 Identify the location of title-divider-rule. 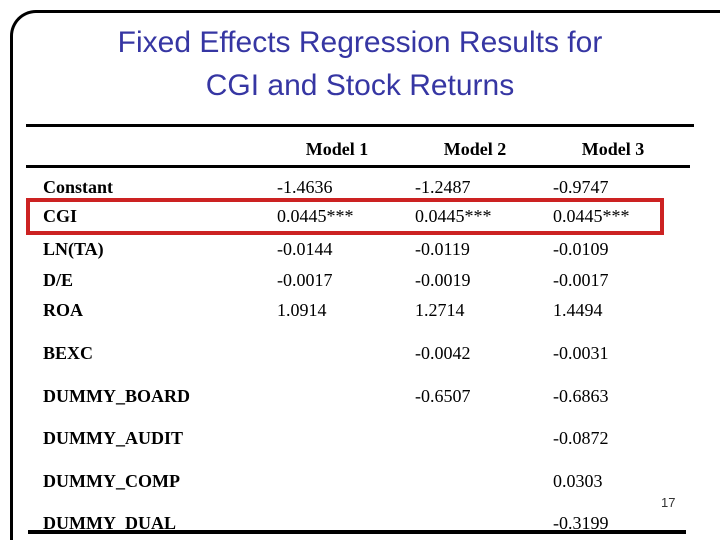
(360, 125).